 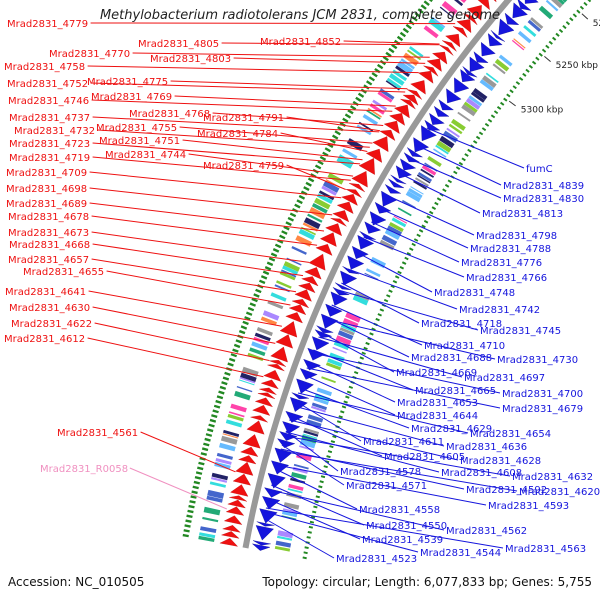 What do you see at coordinates (510, 249) in the screenshot?
I see `gene-label: Mrad2831_4788` at bounding box center [510, 249].